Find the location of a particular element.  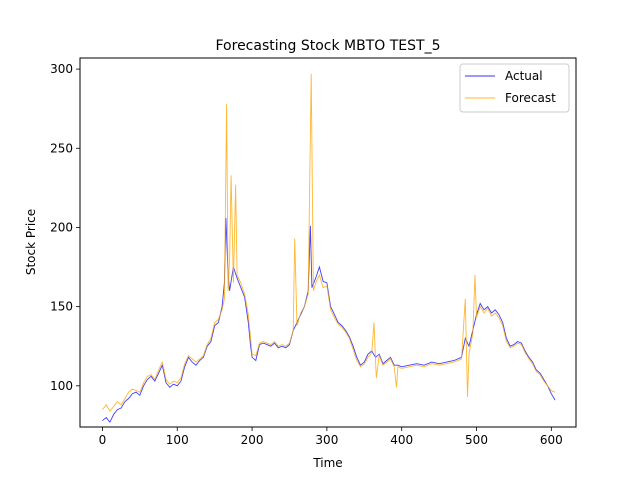

x-tick-label: 0 is located at coordinates (103, 440).